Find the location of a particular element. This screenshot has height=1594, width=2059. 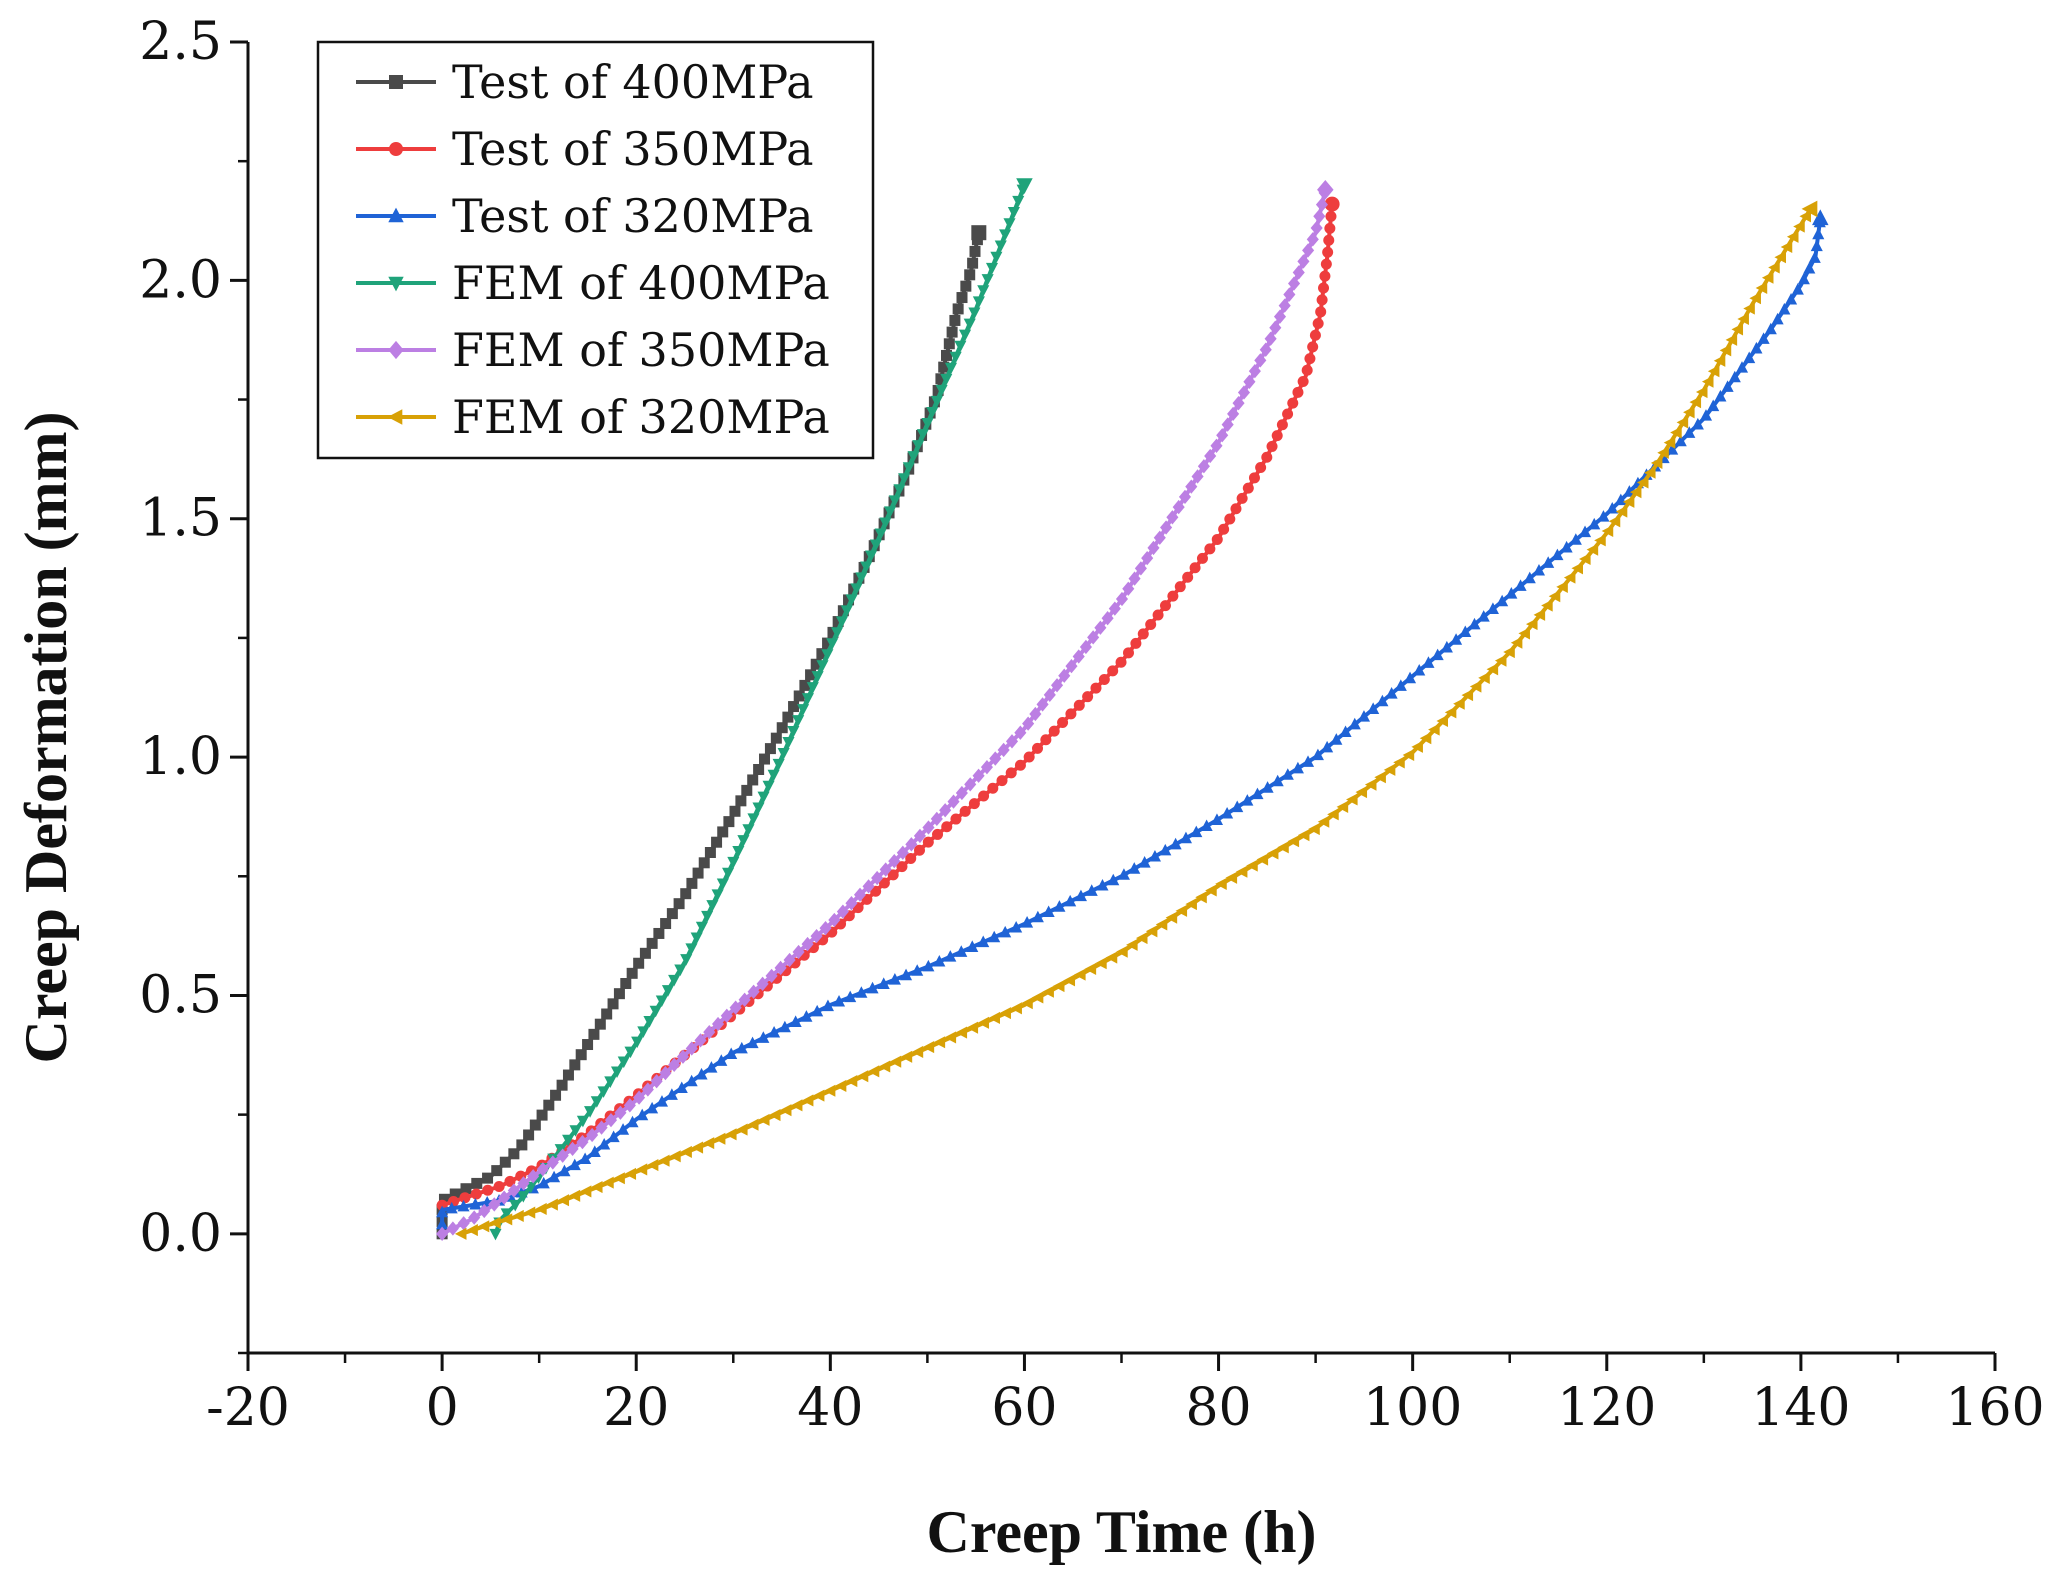

legend-marker is located at coordinates (396, 284).